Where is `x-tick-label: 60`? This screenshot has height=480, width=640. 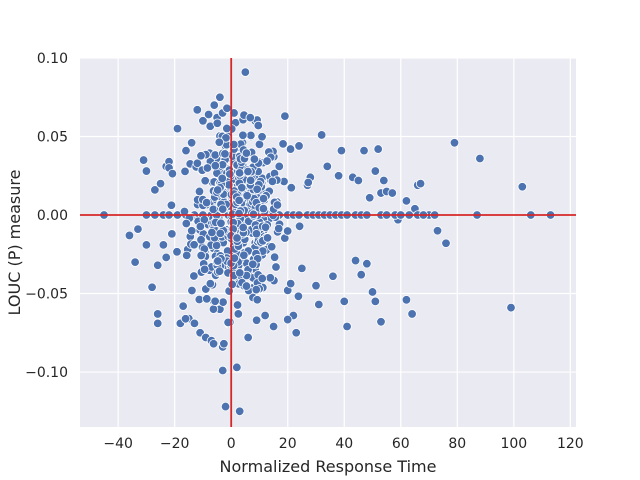
x-tick-label: 60 is located at coordinates (401, 444).